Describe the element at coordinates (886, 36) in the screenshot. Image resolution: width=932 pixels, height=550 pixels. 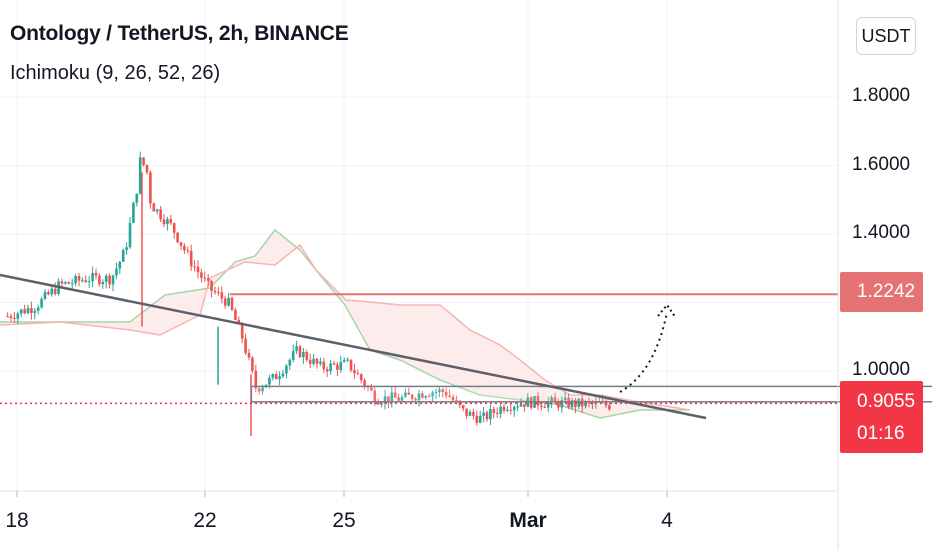
I see `currency-button: USDT` at that location.